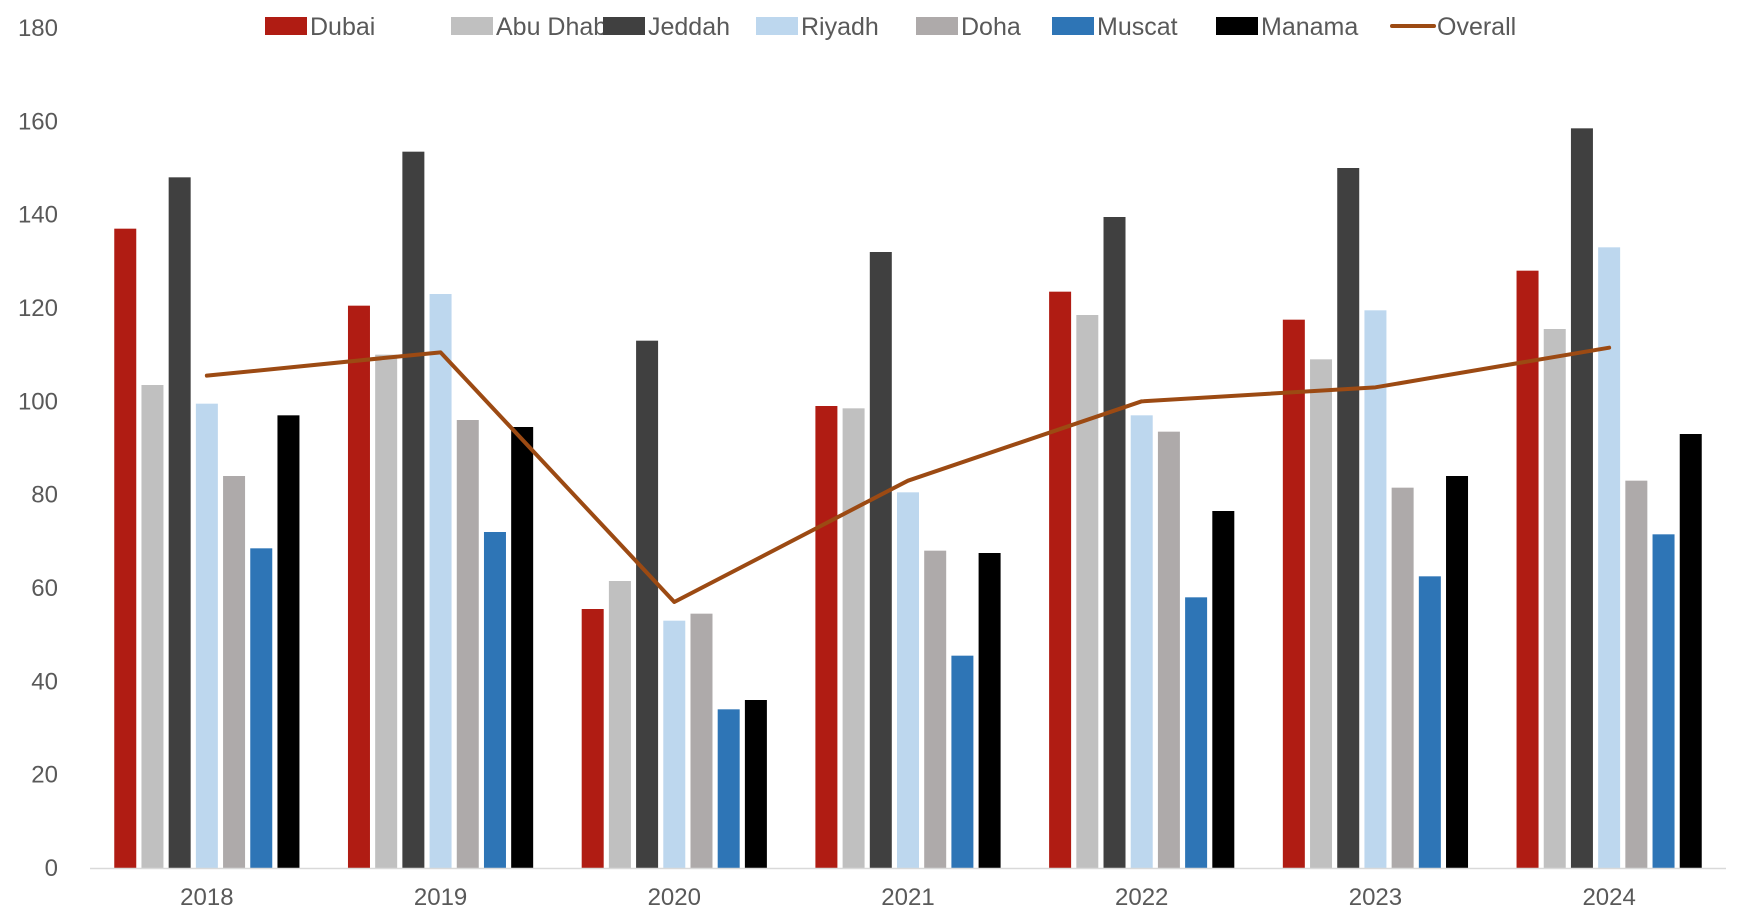 The width and height of the screenshot is (1751, 921). I want to click on legend-label: Overall, so click(1476, 27).